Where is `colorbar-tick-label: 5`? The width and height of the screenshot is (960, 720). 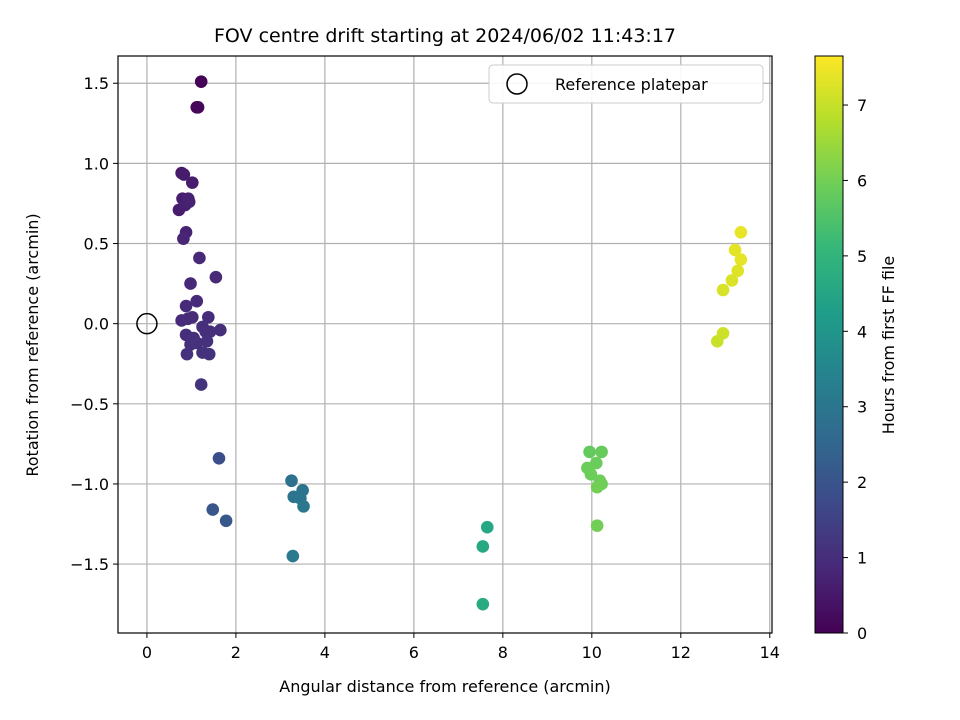
colorbar-tick-label: 5 is located at coordinates (862, 256).